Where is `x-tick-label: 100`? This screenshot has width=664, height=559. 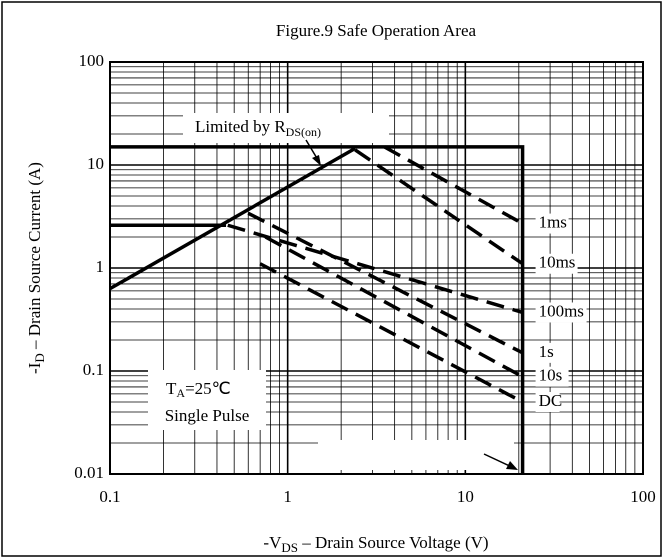
x-tick-label: 100 is located at coordinates (643, 496).